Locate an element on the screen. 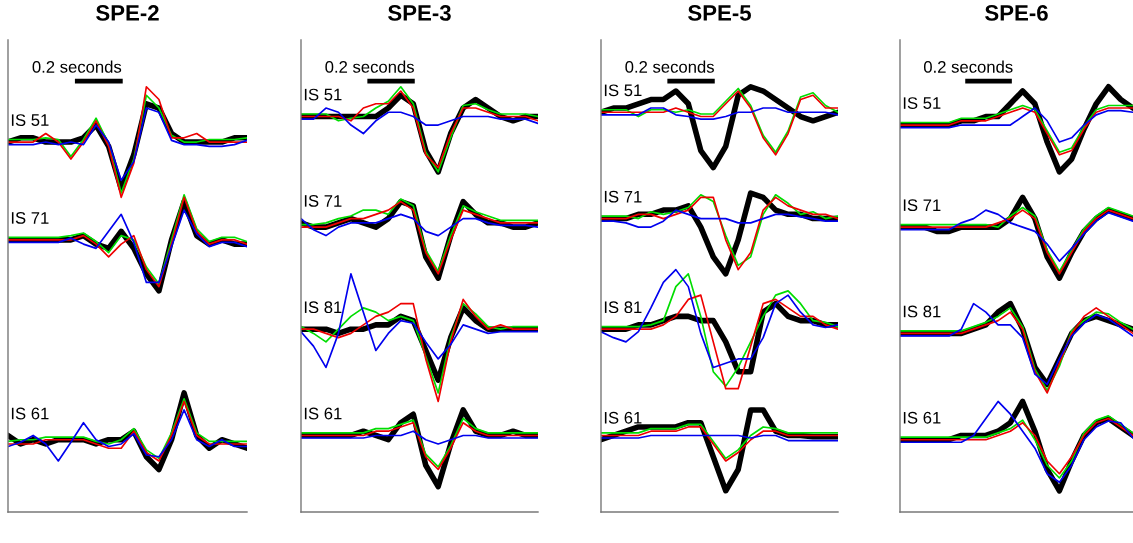 Image resolution: width=1133 pixels, height=543 pixels. chart-title: SPE-6 is located at coordinates (1016, 13).